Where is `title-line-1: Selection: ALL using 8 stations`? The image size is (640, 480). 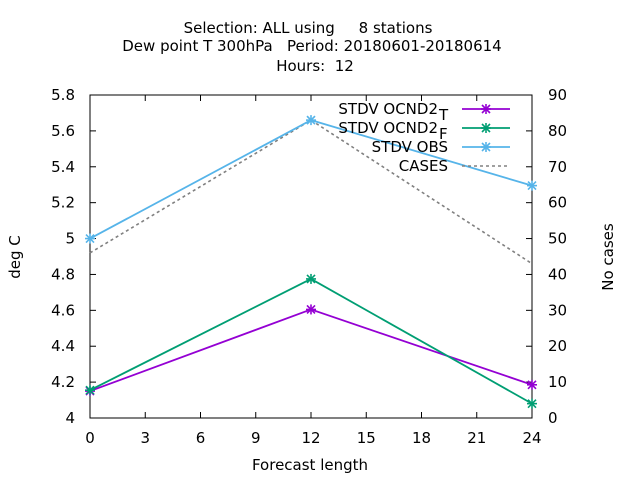
title-line-1: Selection: ALL using 8 stations is located at coordinates (308, 28).